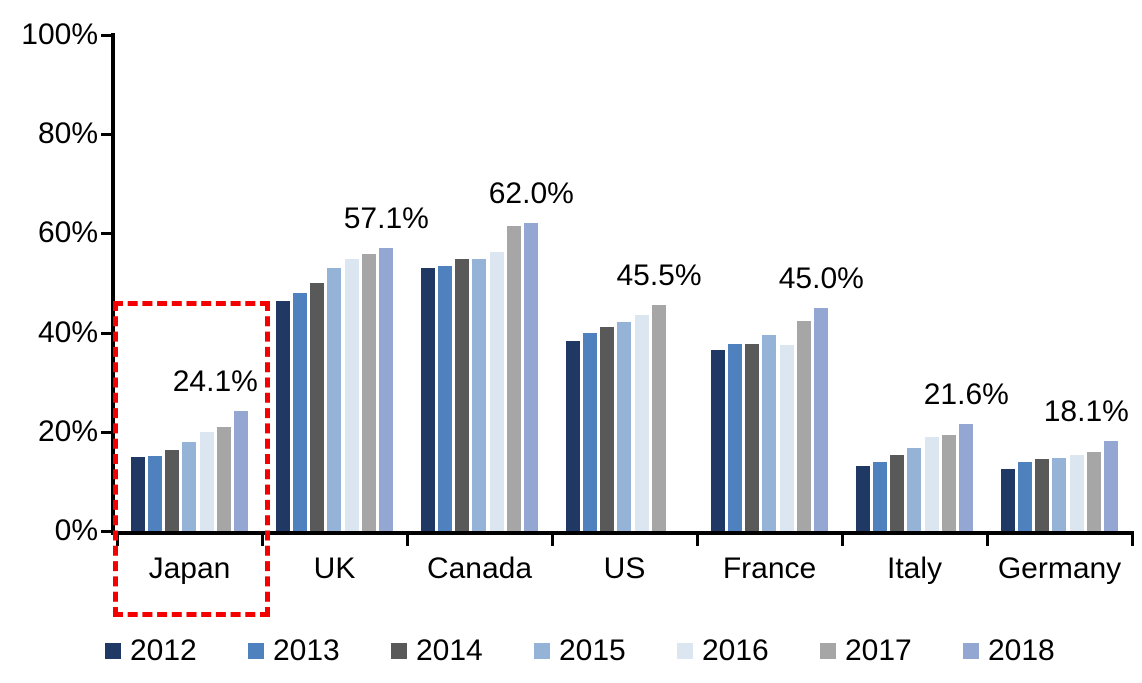  Describe the element at coordinates (113, 651) in the screenshot. I see `legend-swatch-2012` at that location.